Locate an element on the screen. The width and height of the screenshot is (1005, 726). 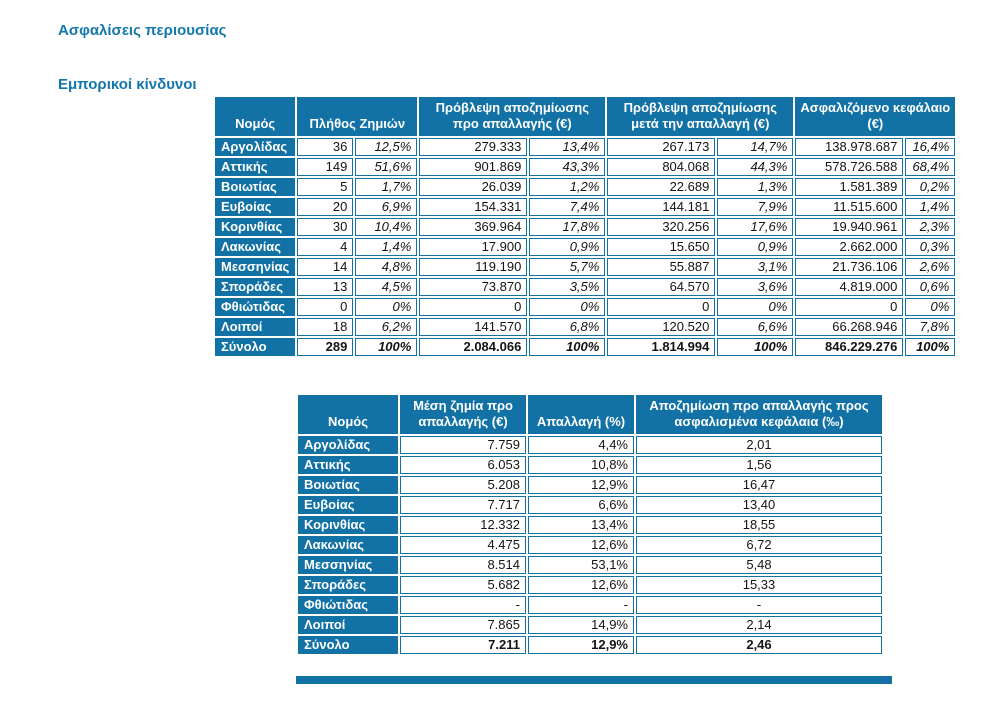
cell: 3,6% is located at coordinates (755, 286).